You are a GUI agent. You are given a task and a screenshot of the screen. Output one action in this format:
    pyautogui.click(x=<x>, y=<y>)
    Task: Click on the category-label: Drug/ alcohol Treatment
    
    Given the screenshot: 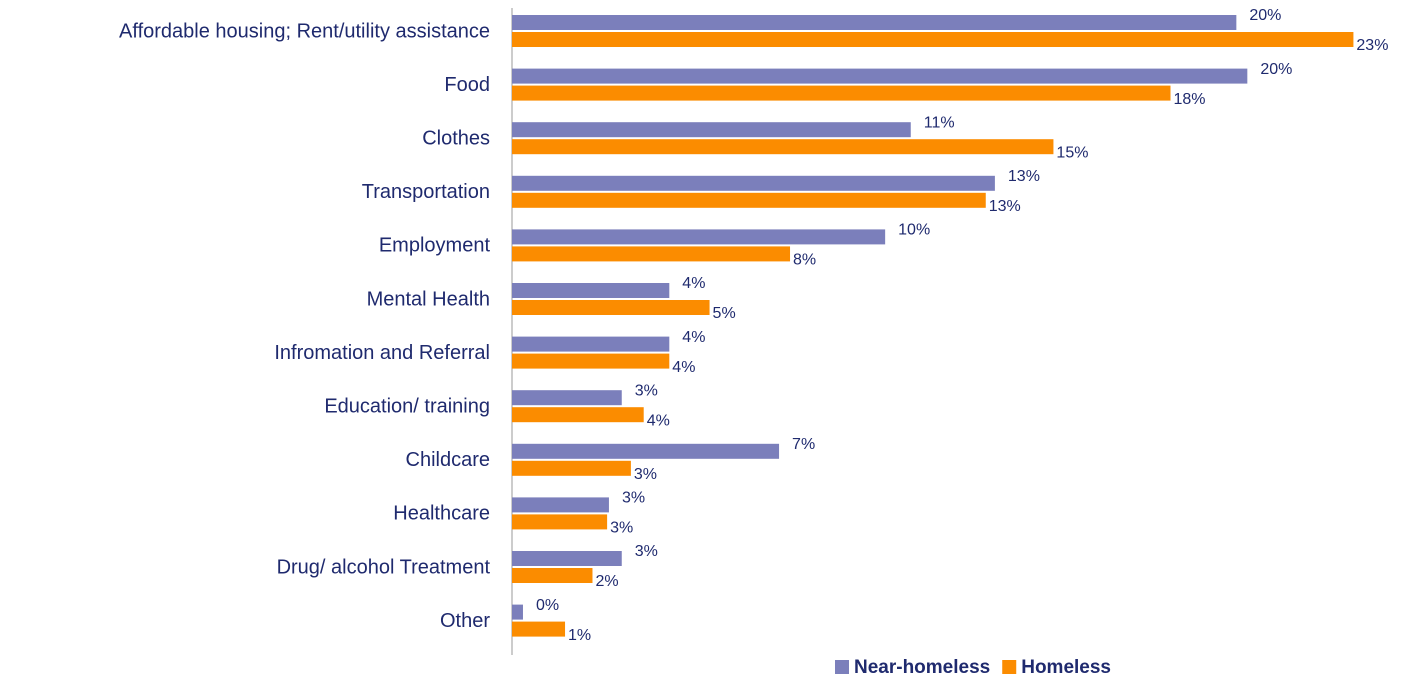 What is the action you would take?
    pyautogui.click(x=384, y=567)
    